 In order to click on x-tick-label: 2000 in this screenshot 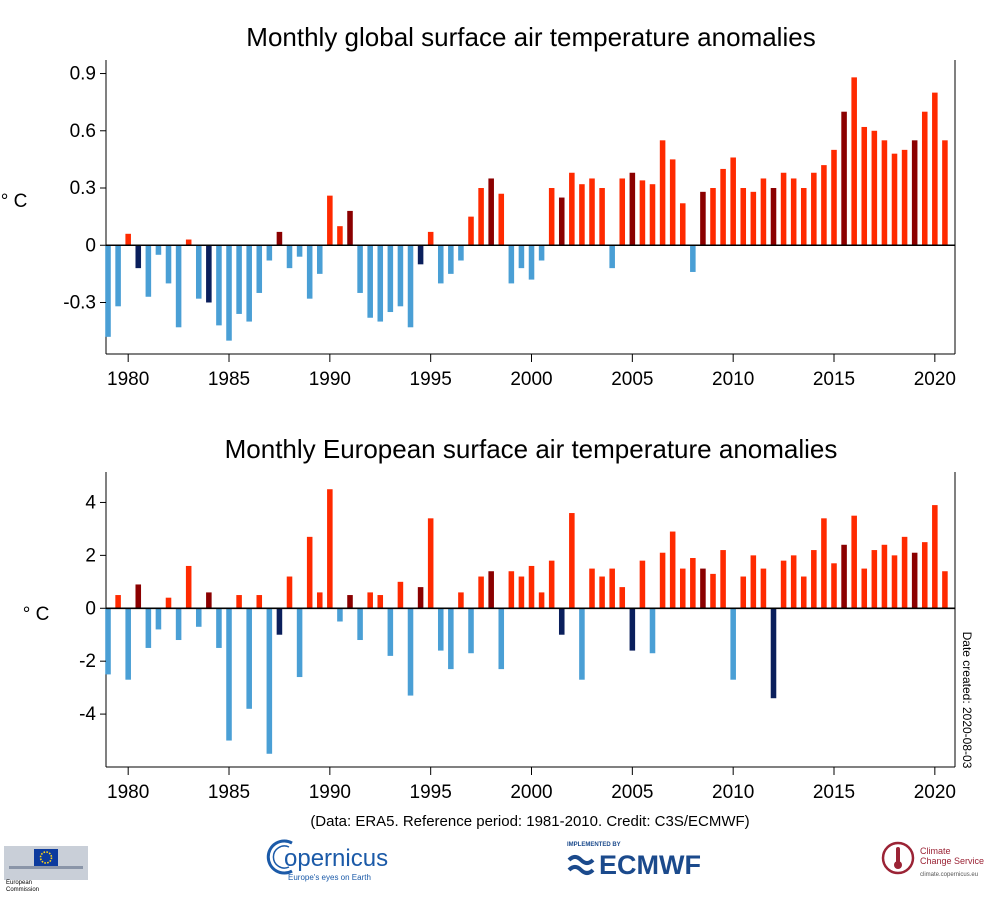, I will do `click(531, 379)`.